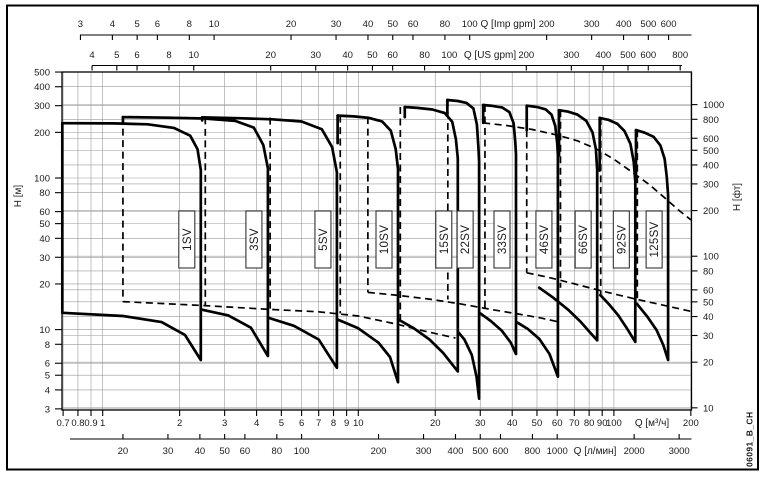 The height and width of the screenshot is (488, 766). What do you see at coordinates (281, 423) in the screenshot?
I see `svg-text: 5` at bounding box center [281, 423].